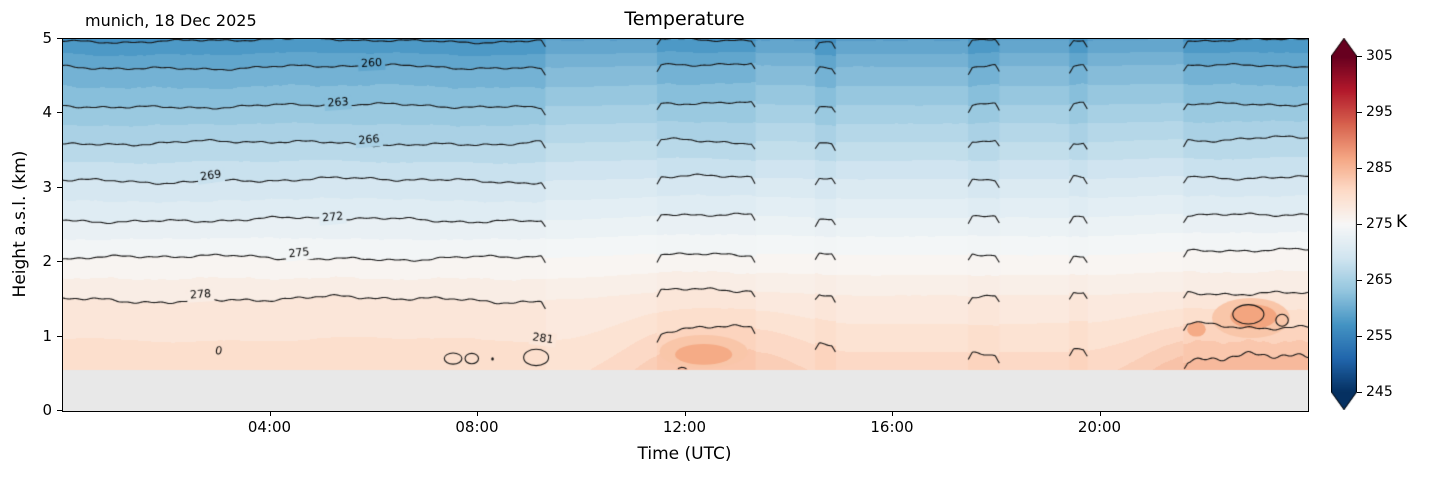 The height and width of the screenshot is (478, 1429). Describe the element at coordinates (892, 427) in the screenshot. I see `x-tick-label: 16:00` at that location.